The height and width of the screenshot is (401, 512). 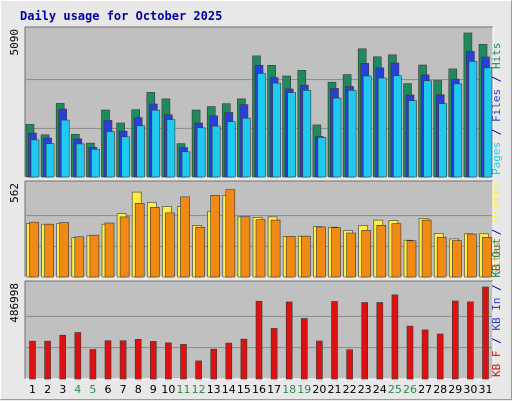 I want to click on bar-kb-f: KB F 18: 408000, so click(x=289, y=340).